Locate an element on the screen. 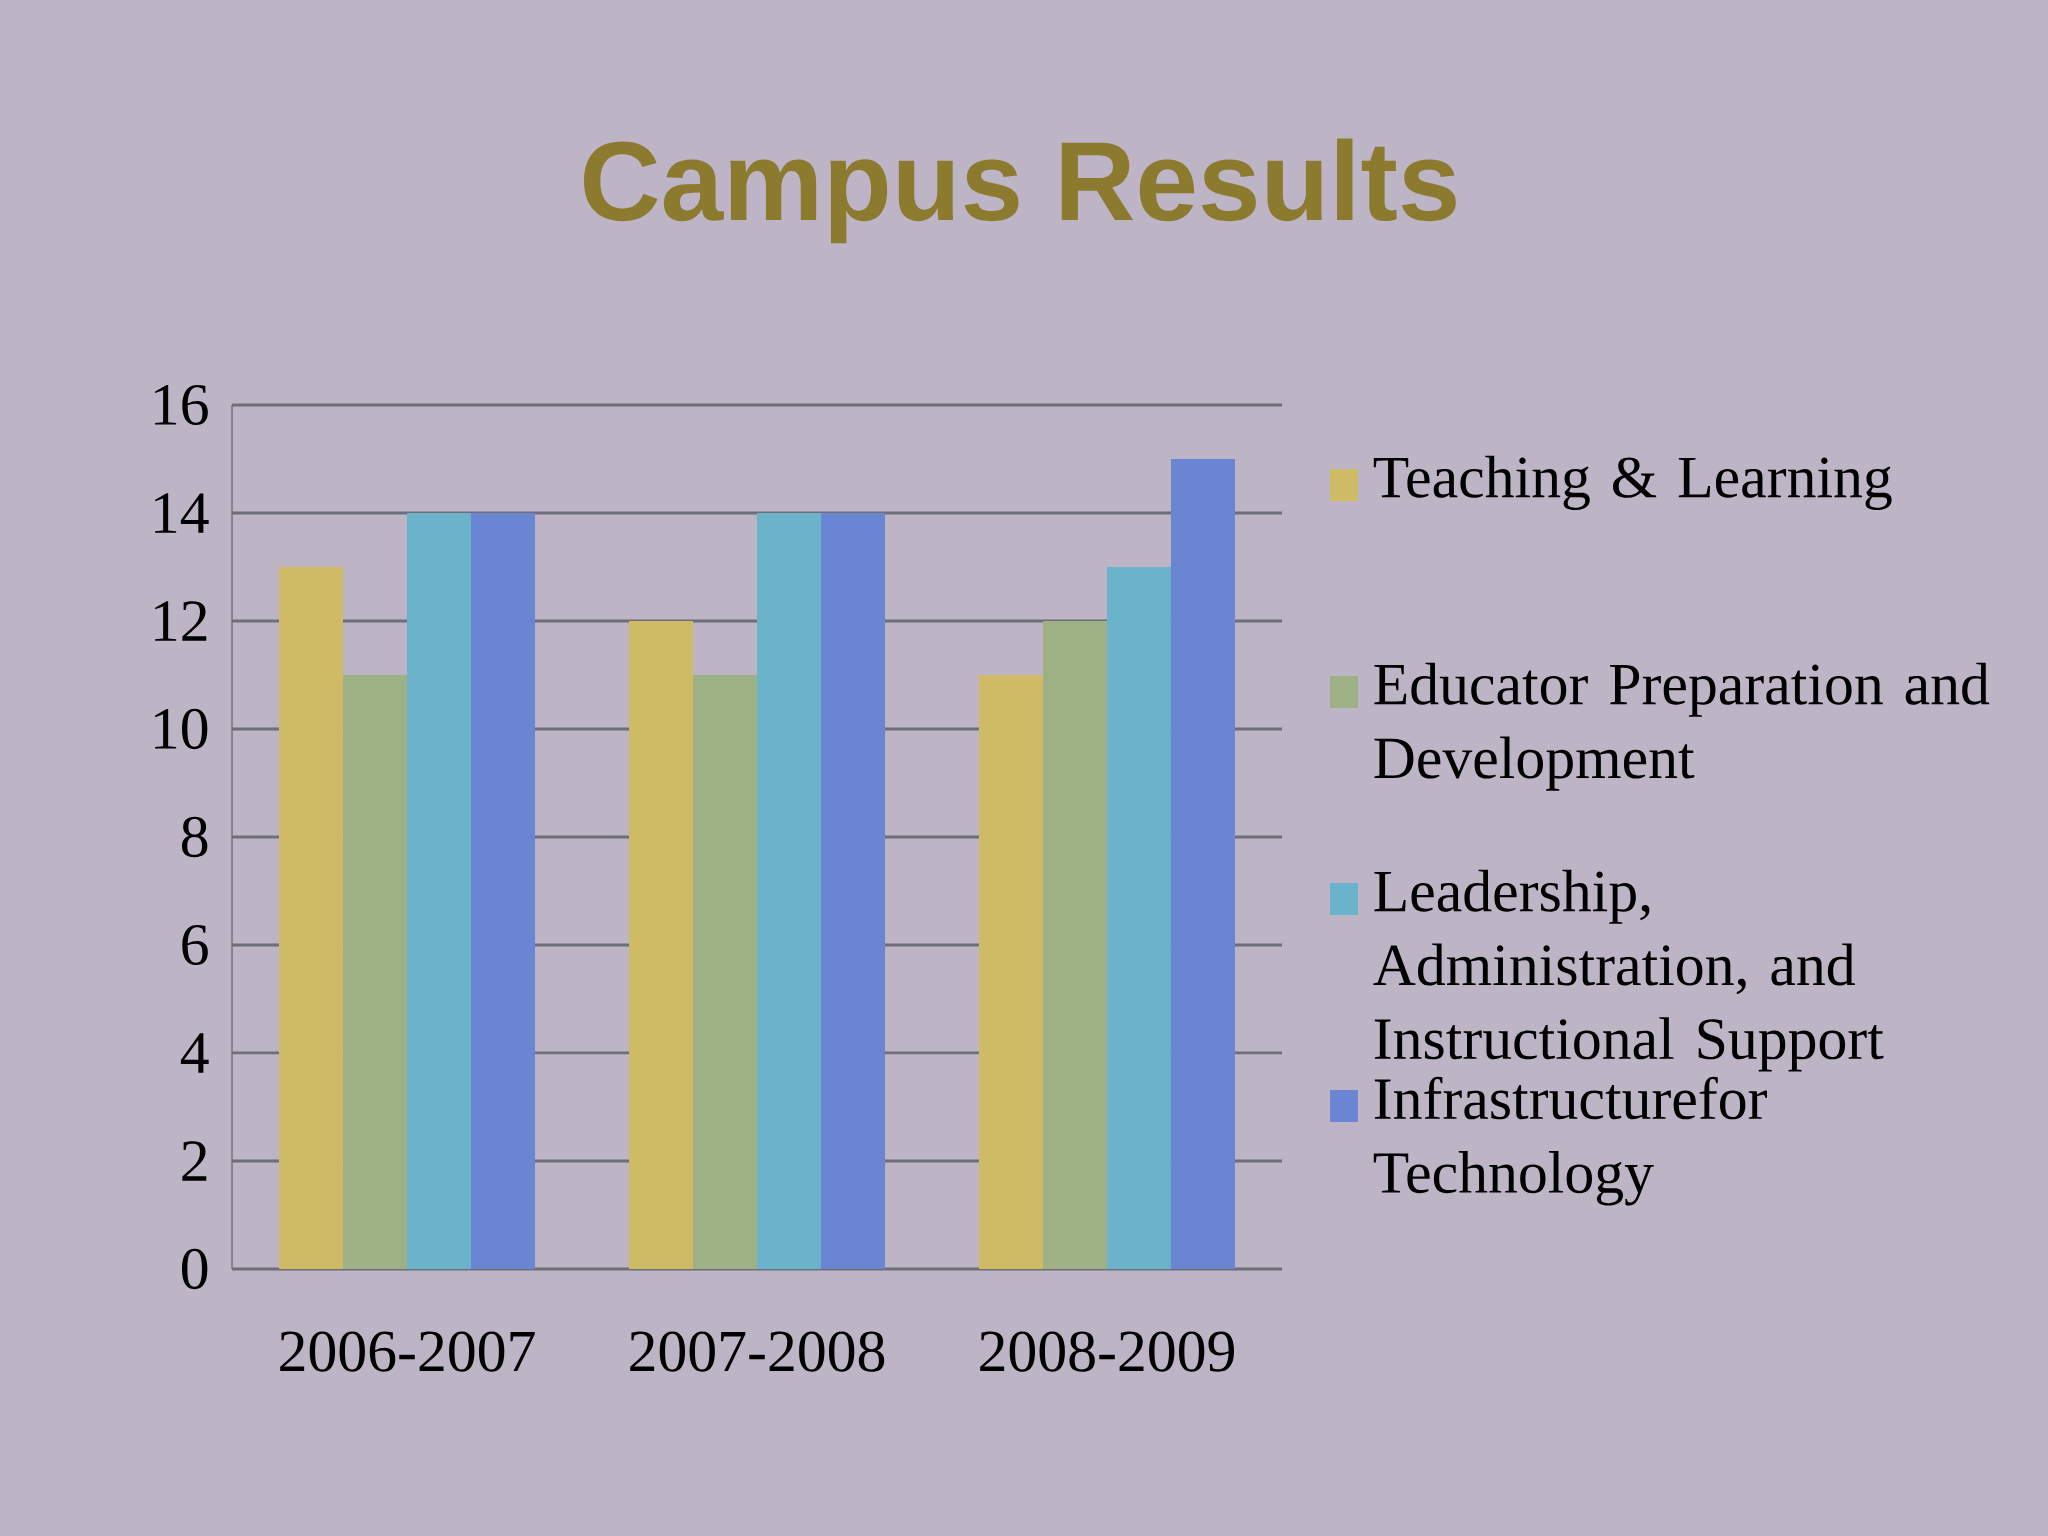  y-tick-label: 12 is located at coordinates (181, 621).